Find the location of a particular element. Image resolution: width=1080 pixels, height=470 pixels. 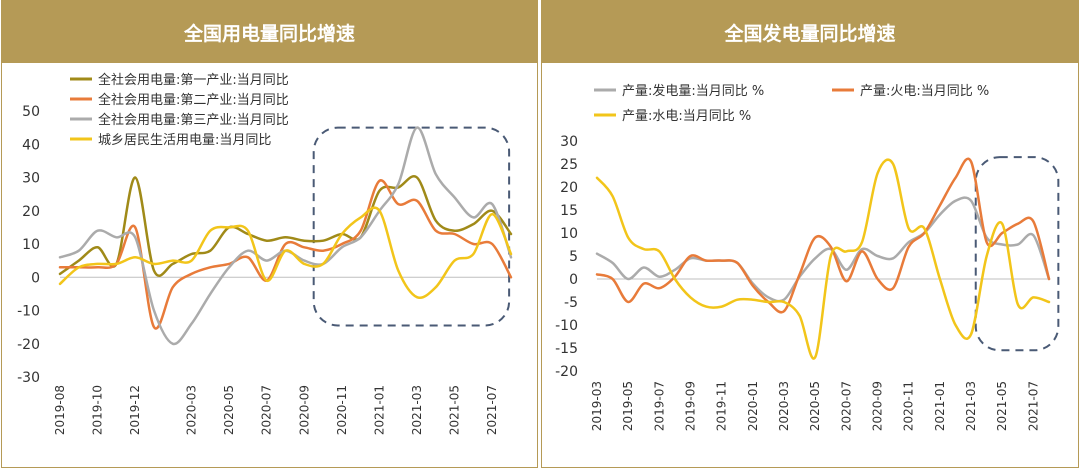

y-tick-label: -5 is located at coordinates (571, 303).